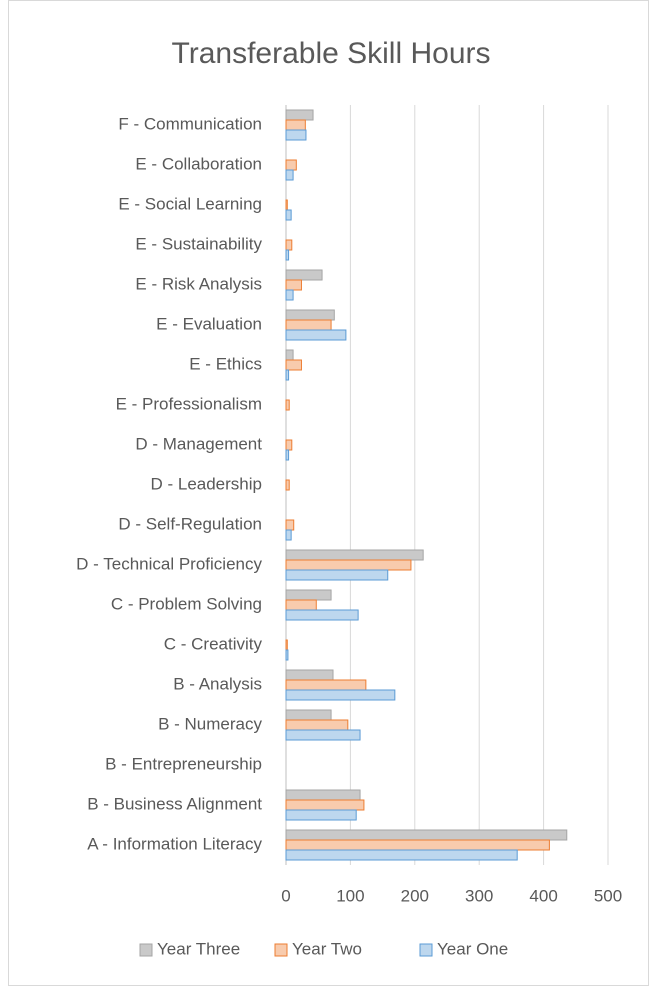 This screenshot has height=988, width=651. I want to click on legend-label: Year Two, so click(327, 948).